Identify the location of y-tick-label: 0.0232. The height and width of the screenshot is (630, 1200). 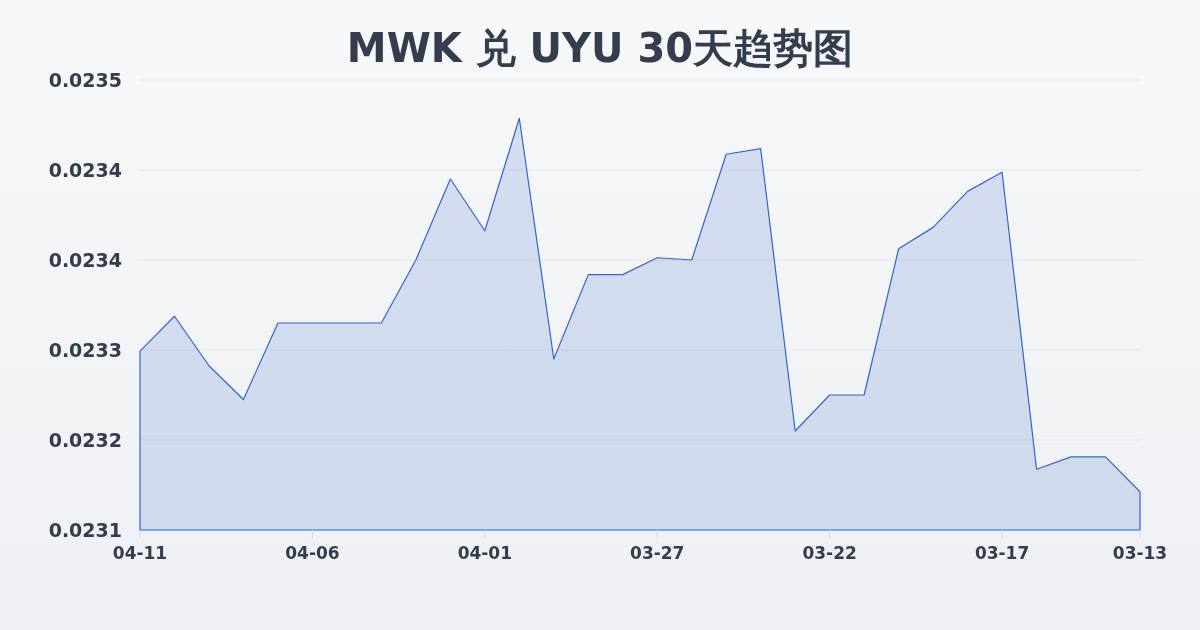
(85, 439).